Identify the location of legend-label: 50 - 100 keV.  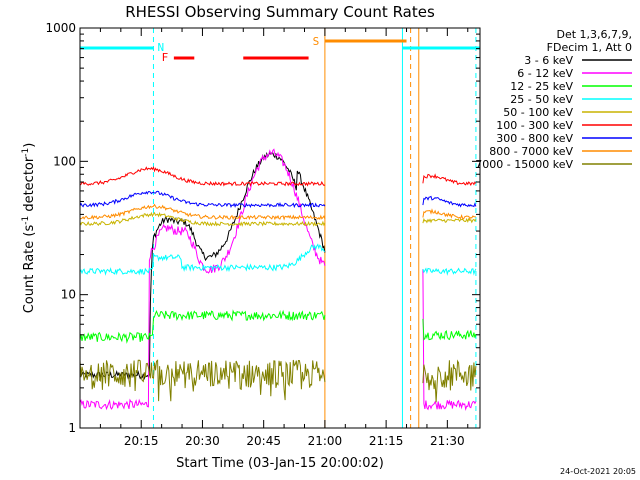
(538, 112).